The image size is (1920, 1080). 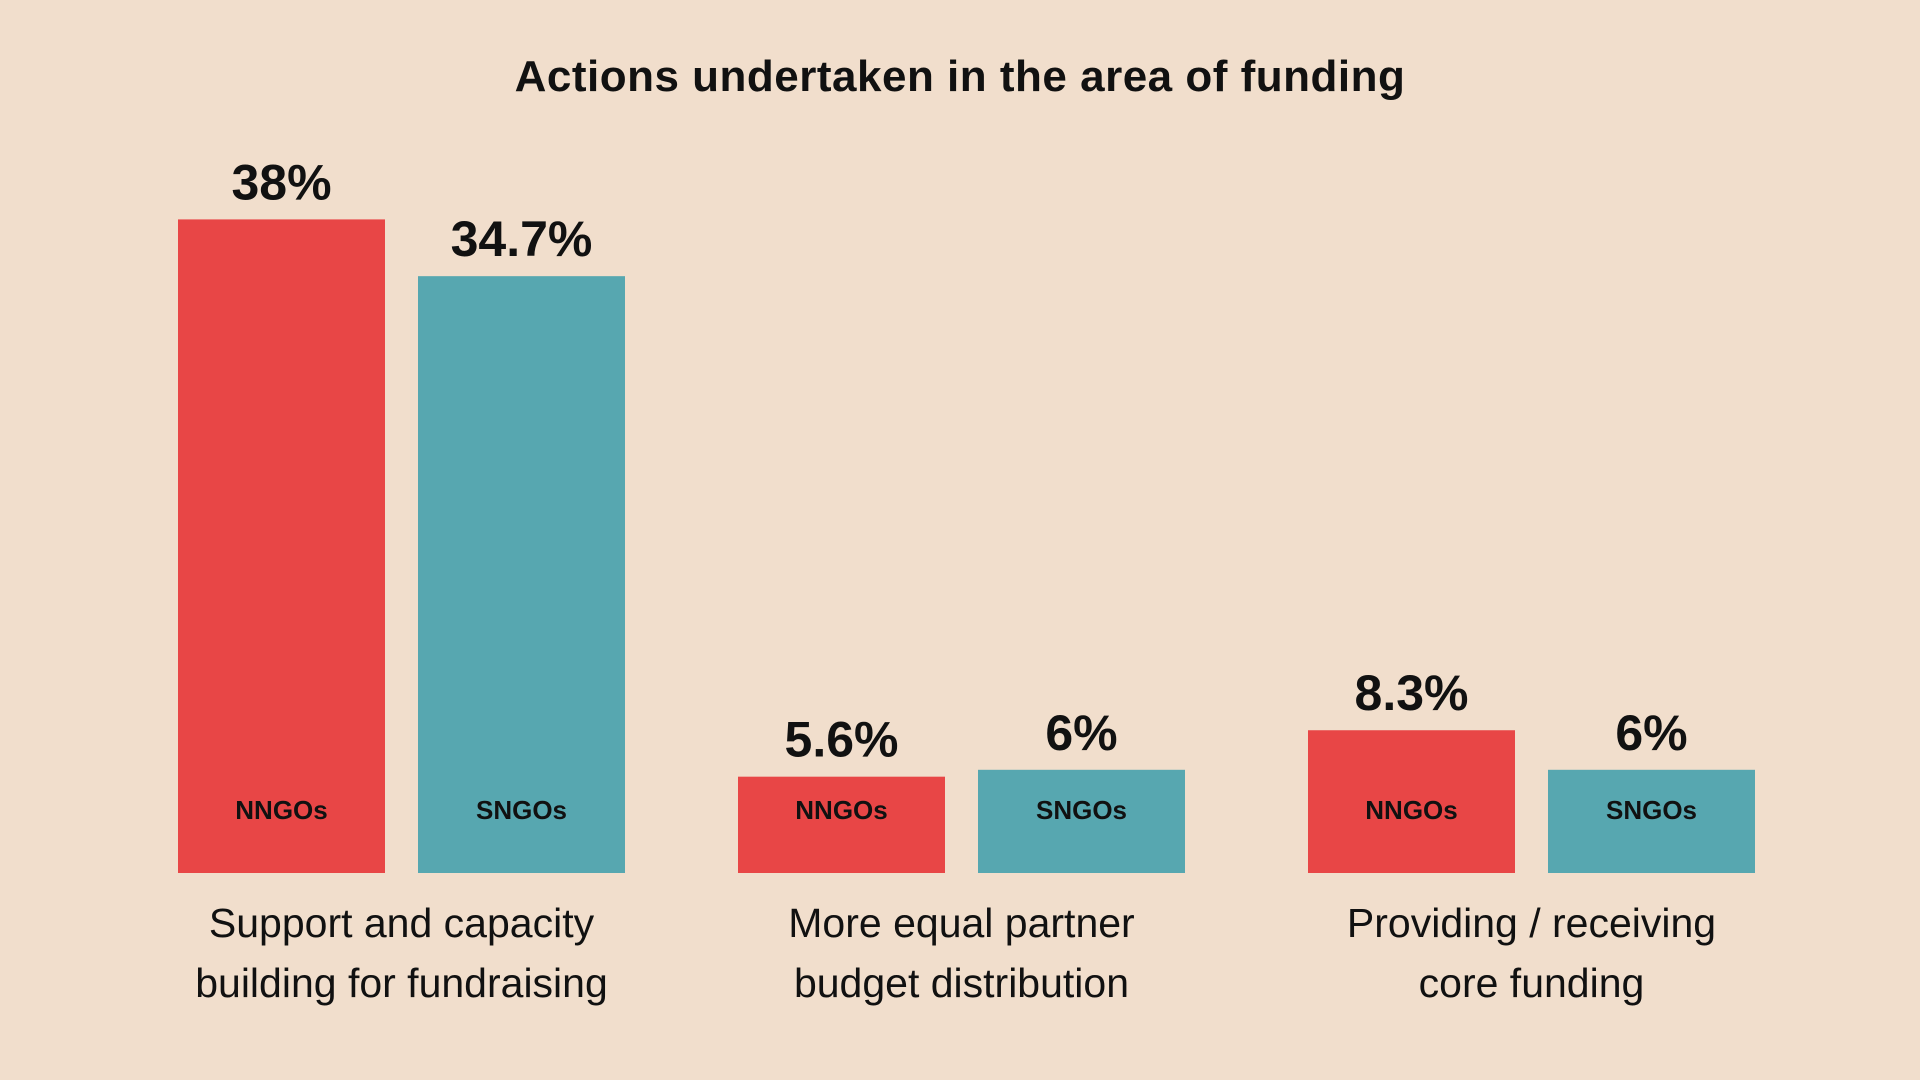 I want to click on data-label: 8.3%, so click(x=1412, y=693).